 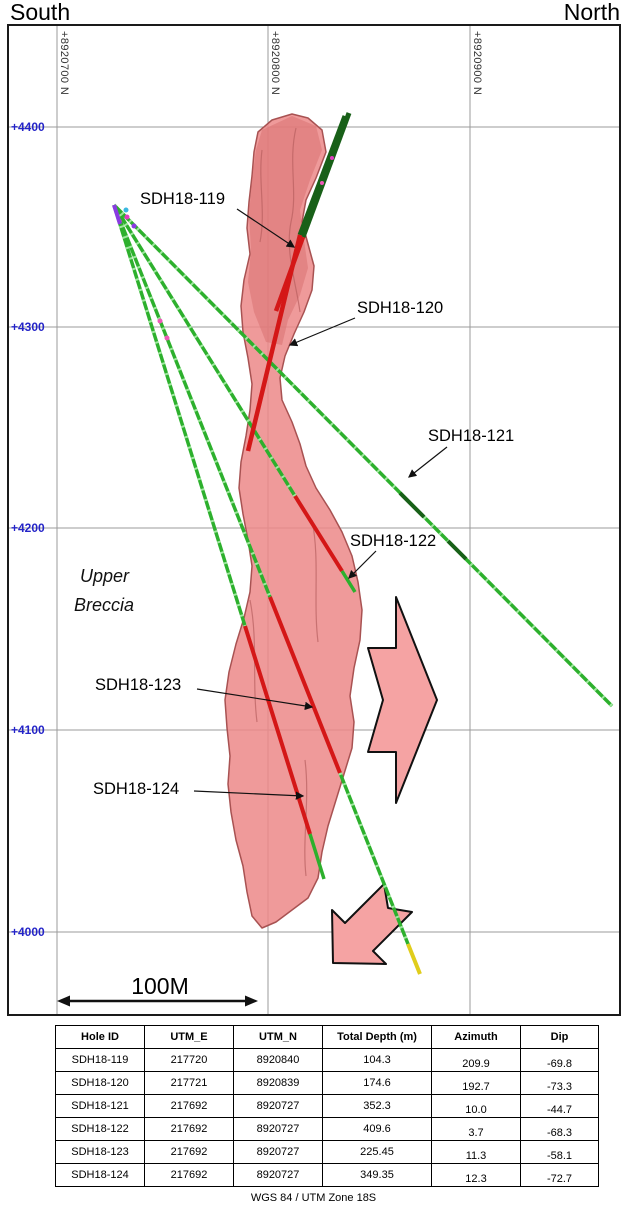 I want to click on table-cell: -68.3, so click(x=559, y=1129).